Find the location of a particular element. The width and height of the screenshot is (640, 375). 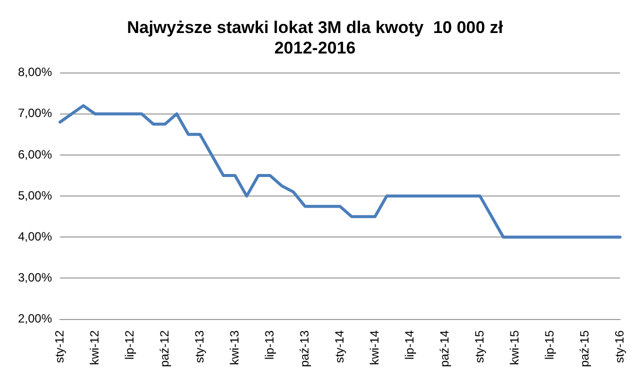

x-tick-label: paź-14 is located at coordinates (444, 349).